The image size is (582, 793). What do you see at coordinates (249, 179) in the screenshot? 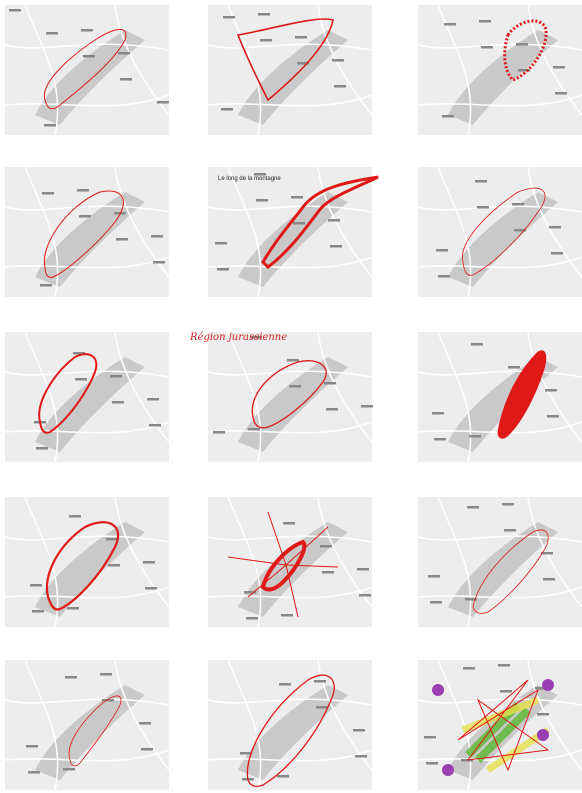
I see `tile-caption: Le long de la montagne` at bounding box center [249, 179].